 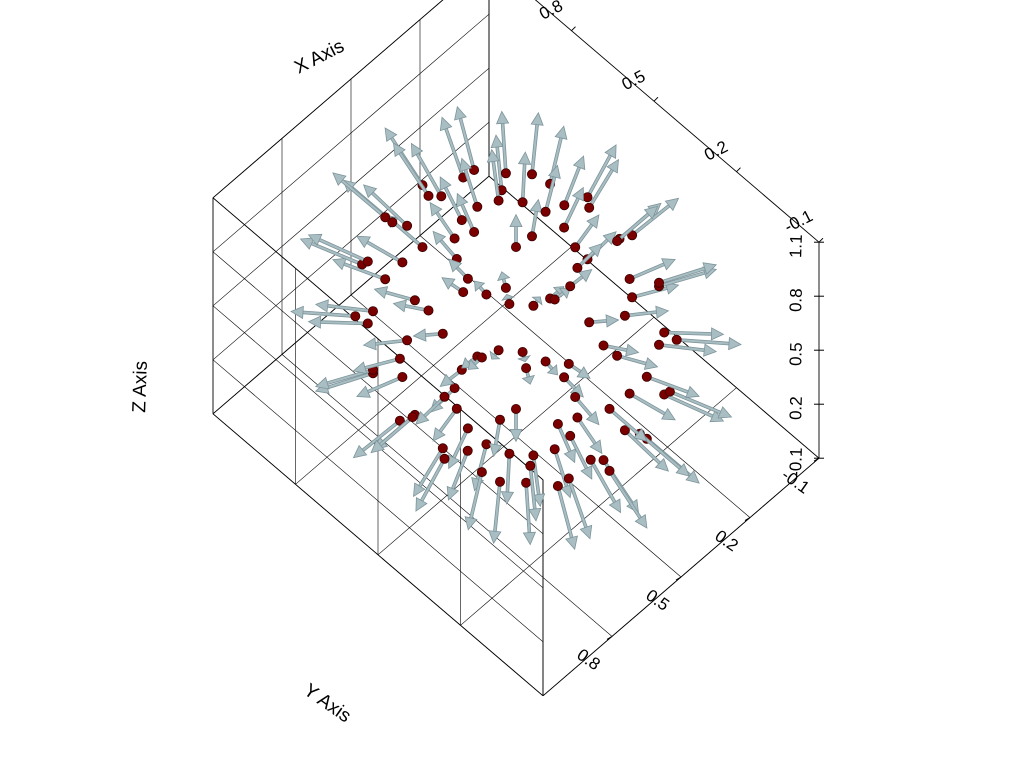 I want to click on x-tick-mark, so click(x=573, y=29).